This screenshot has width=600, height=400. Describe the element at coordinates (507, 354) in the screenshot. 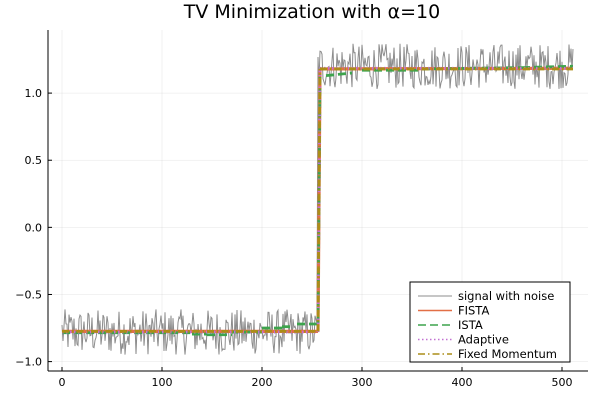

I see `legend-label: Fixed Momentum` at that location.